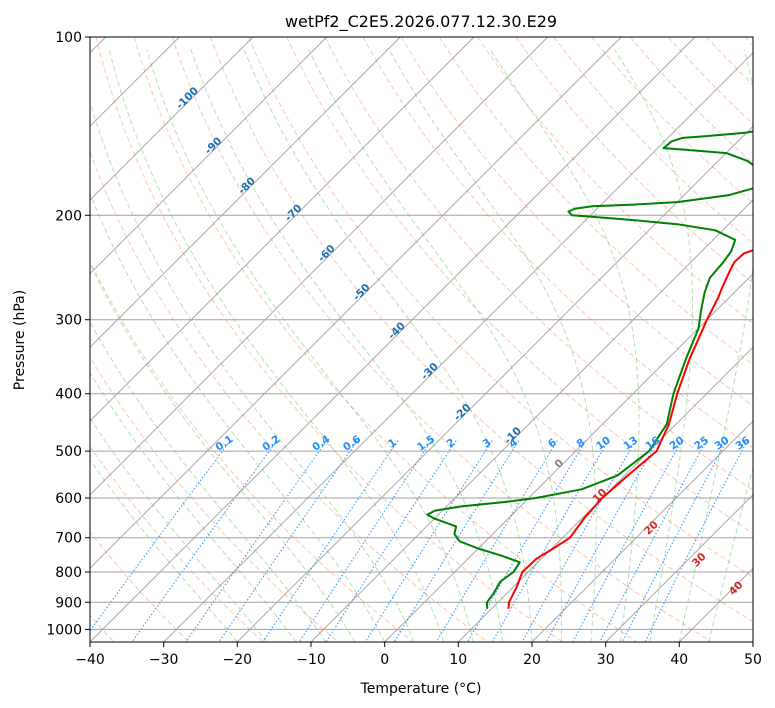  I want to click on x-tick-label: −40, so click(90, 660).